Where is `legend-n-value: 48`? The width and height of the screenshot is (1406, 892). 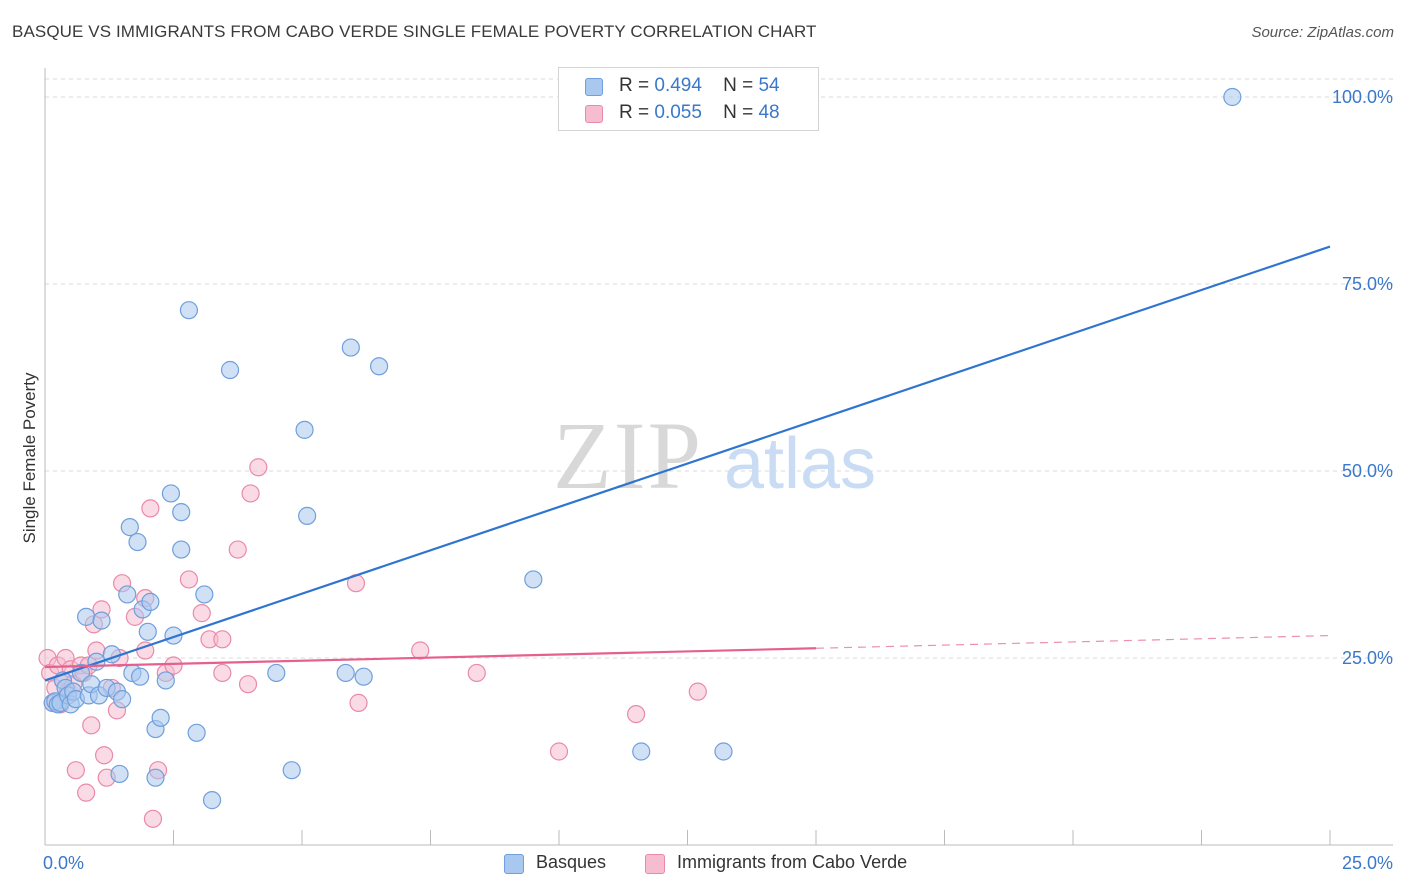 legend-n-value: 48 is located at coordinates (769, 112).